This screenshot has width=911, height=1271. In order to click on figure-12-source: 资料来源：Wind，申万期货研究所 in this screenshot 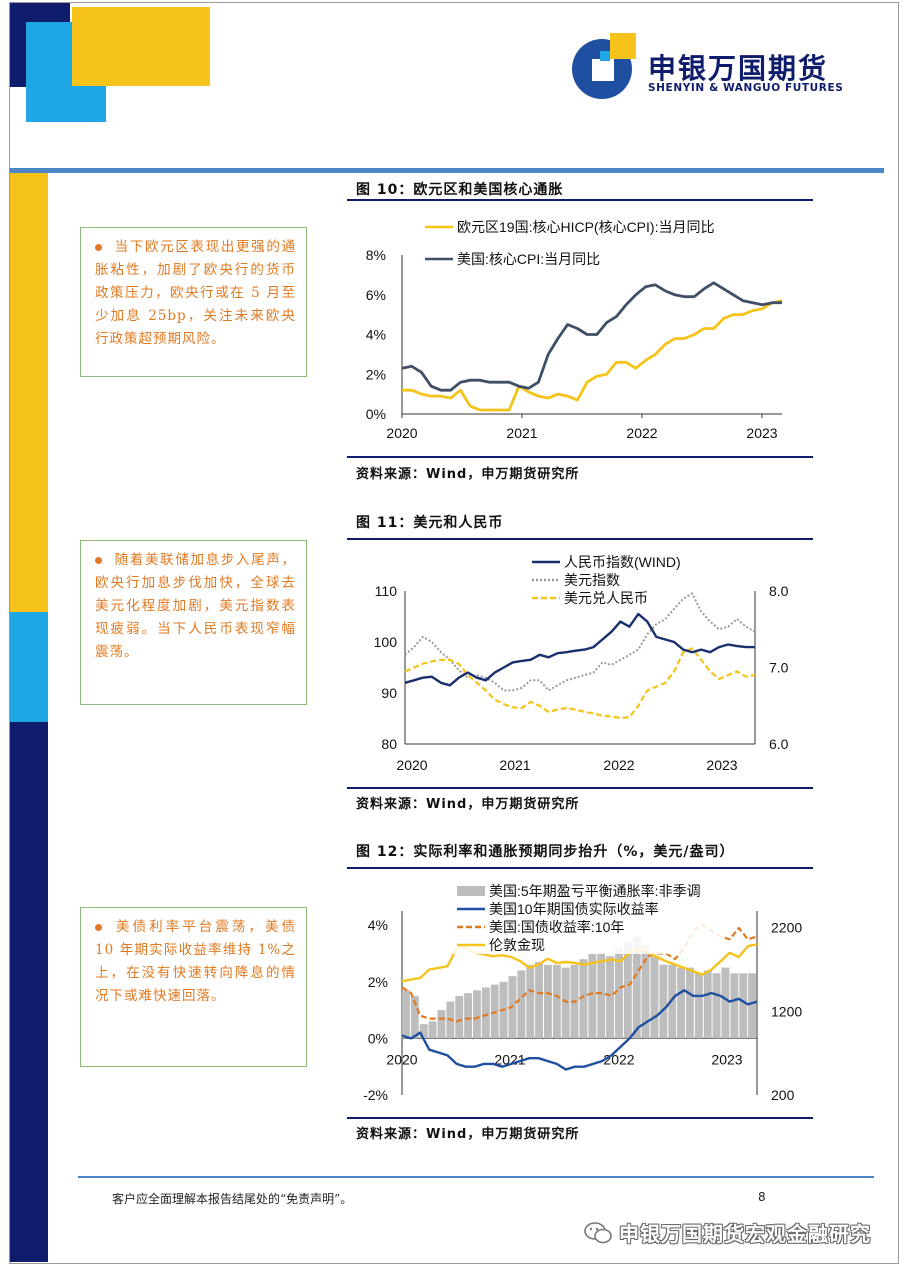, I will do `click(468, 1134)`.